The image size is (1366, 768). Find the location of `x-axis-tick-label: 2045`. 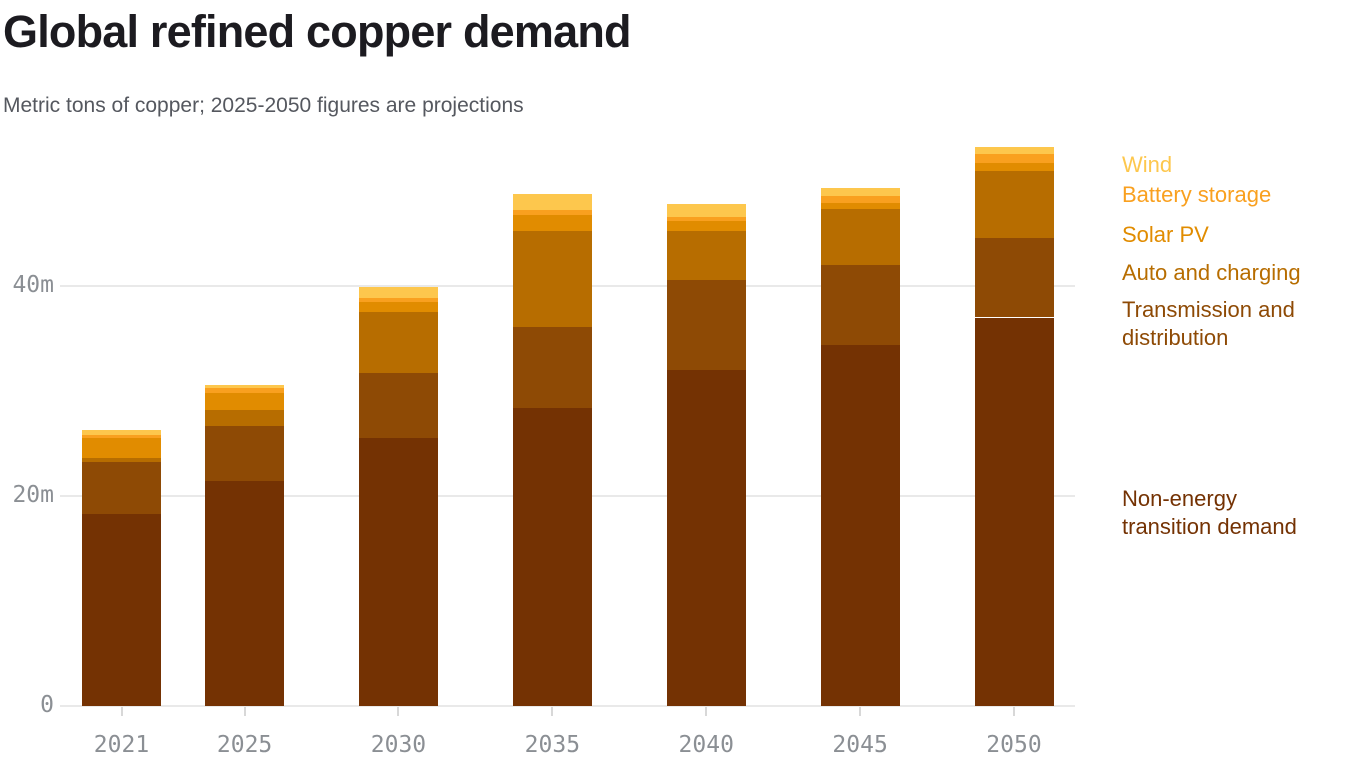

x-axis-tick-label: 2045 is located at coordinates (860, 745).